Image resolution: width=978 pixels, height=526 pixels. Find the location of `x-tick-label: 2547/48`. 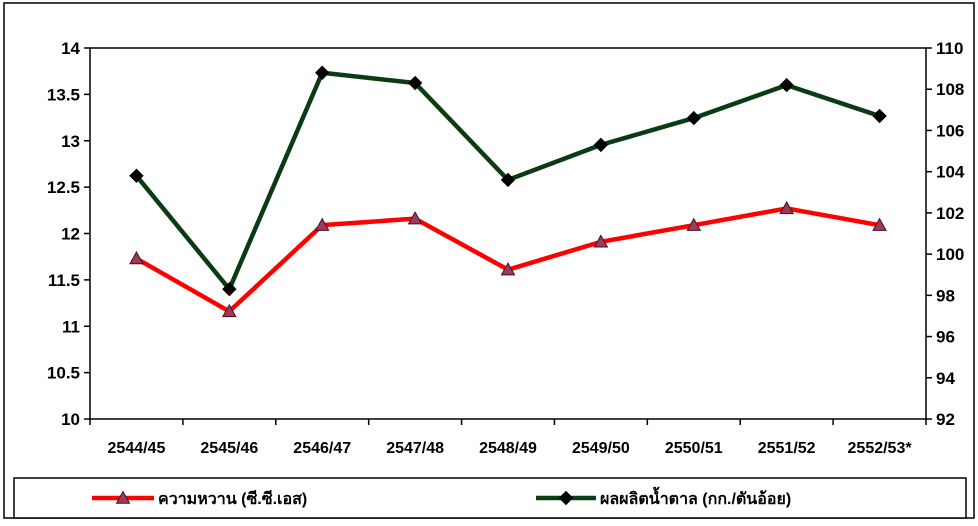

x-tick-label: 2547/48 is located at coordinates (415, 448).